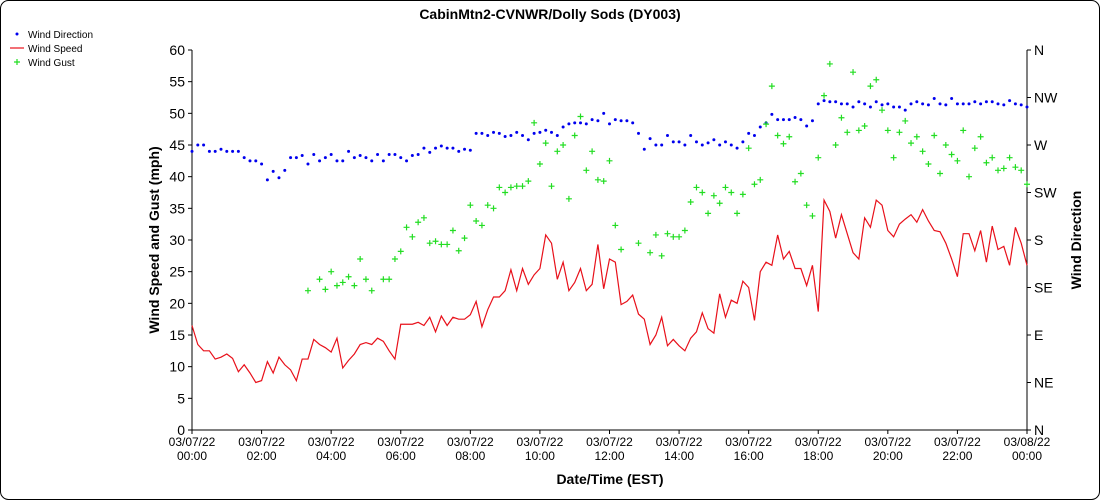 The image size is (1100, 500). Describe the element at coordinates (177, 177) in the screenshot. I see `y-tick-label: 40` at that location.